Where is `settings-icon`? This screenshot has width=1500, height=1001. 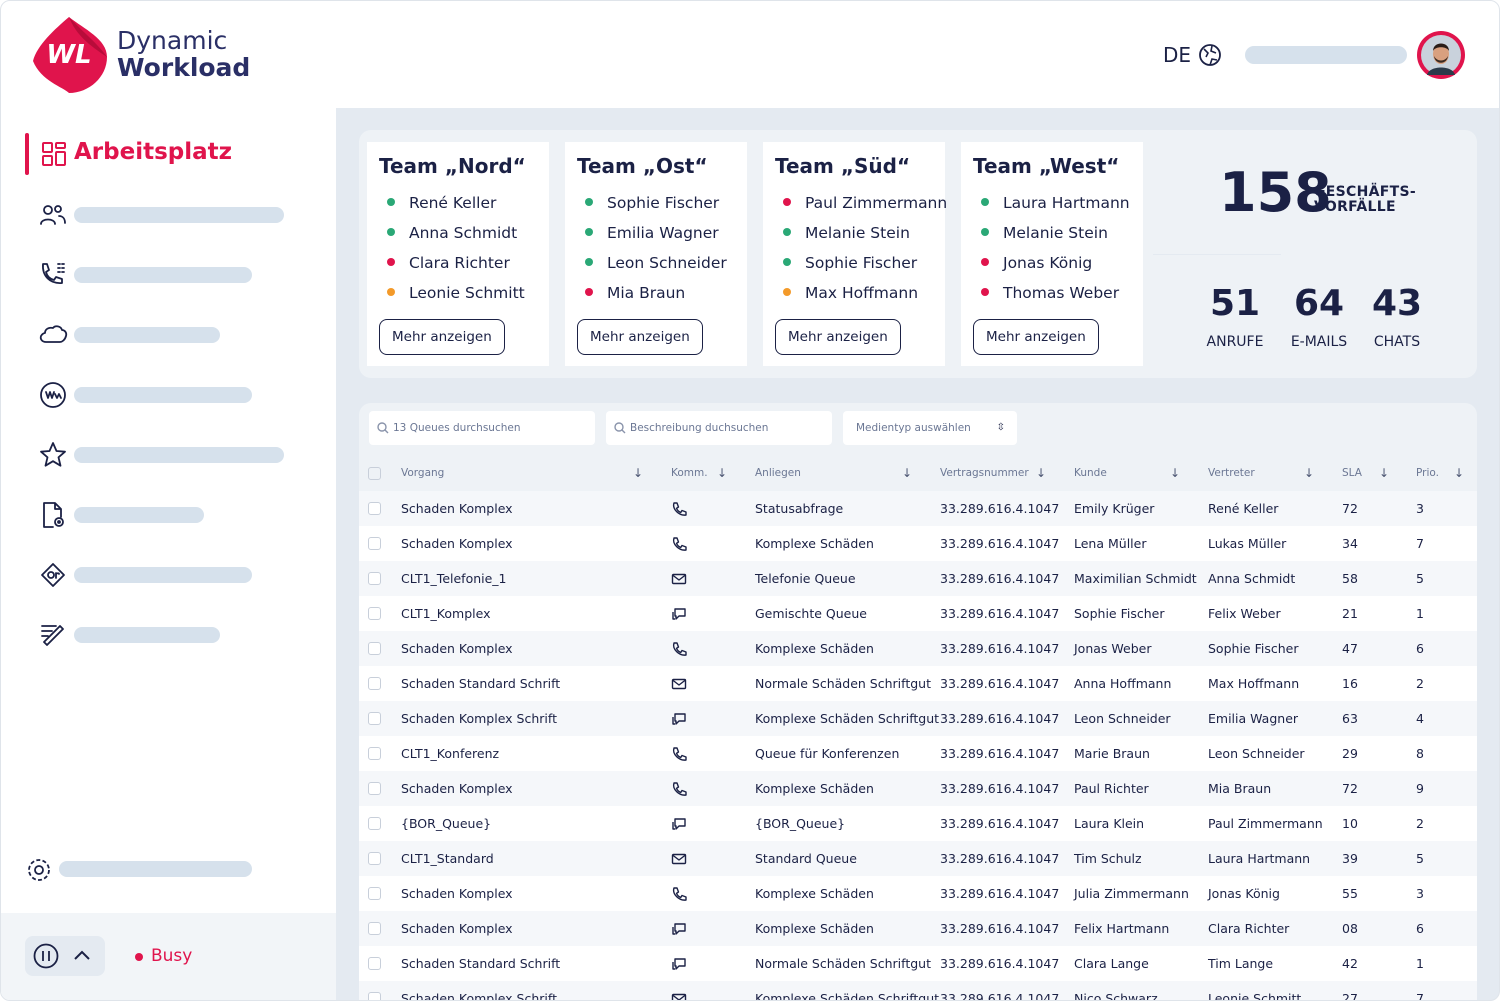
settings-icon is located at coordinates (39, 870).